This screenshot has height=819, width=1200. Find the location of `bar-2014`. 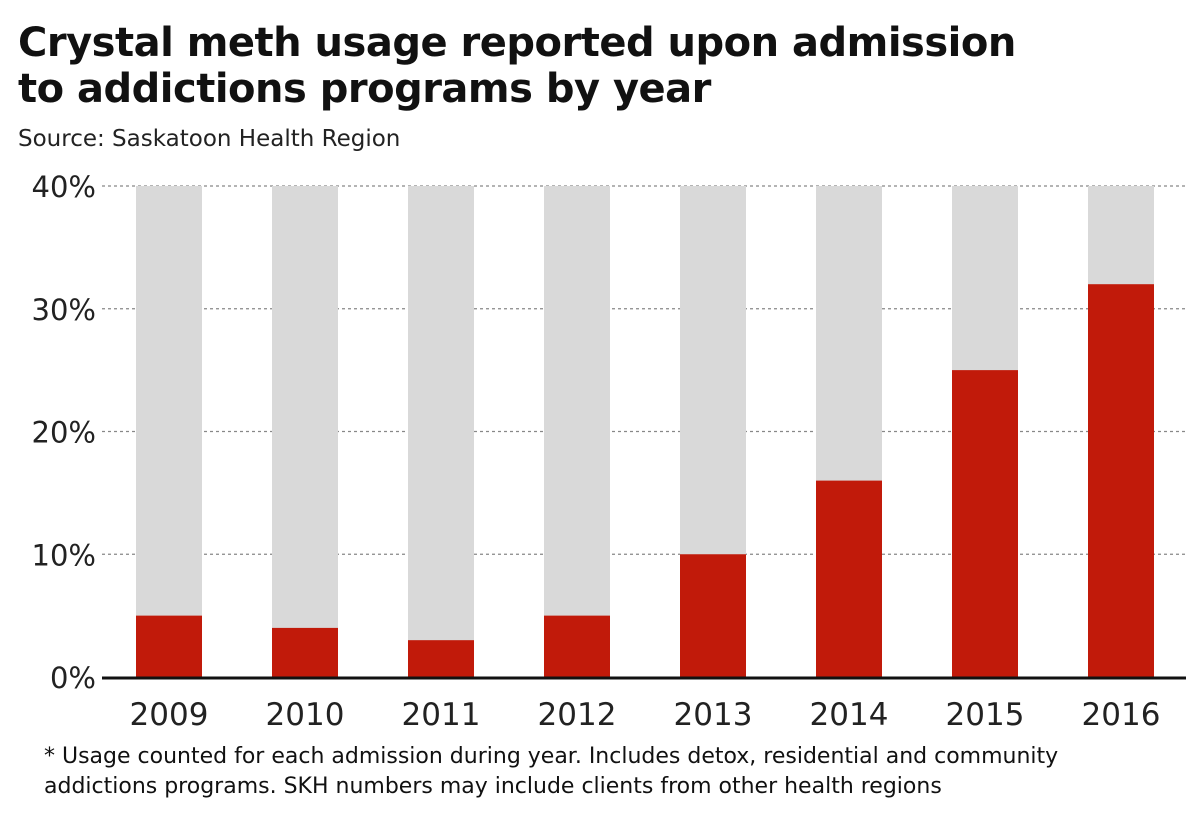

bar-2014 is located at coordinates (849, 578).